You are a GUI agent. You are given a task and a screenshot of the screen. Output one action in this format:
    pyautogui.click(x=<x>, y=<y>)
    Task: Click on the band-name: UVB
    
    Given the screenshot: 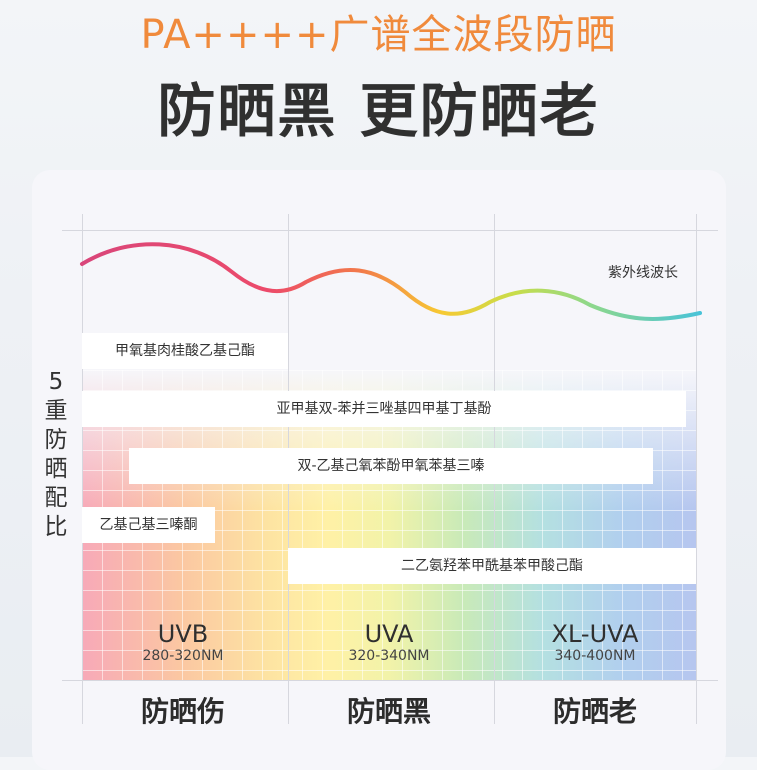 What is the action you would take?
    pyautogui.click(x=183, y=634)
    